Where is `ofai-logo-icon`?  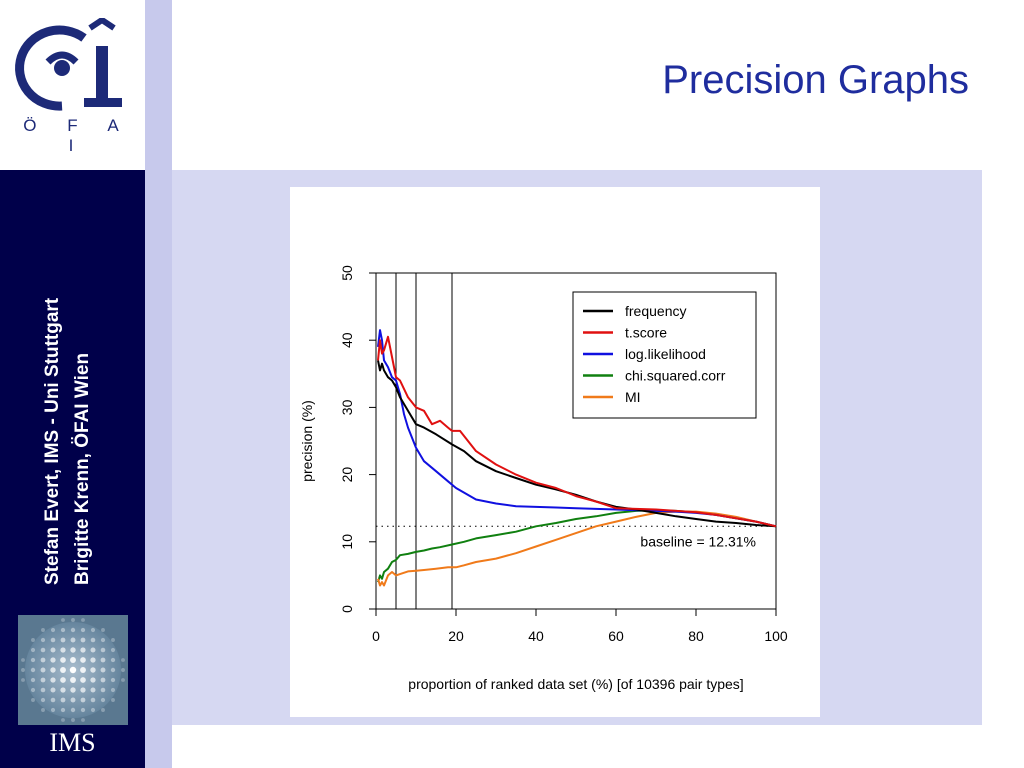 ofai-logo-icon is located at coordinates (68, 64).